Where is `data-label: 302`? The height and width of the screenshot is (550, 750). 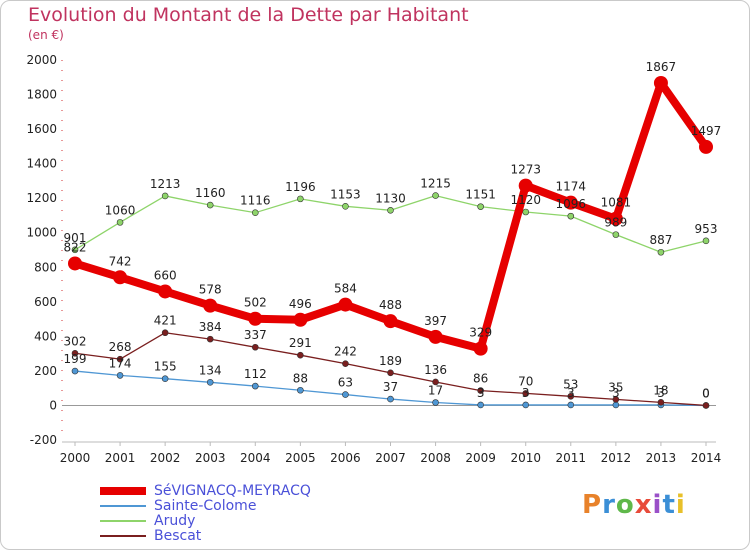 data-label: 302 is located at coordinates (75, 341).